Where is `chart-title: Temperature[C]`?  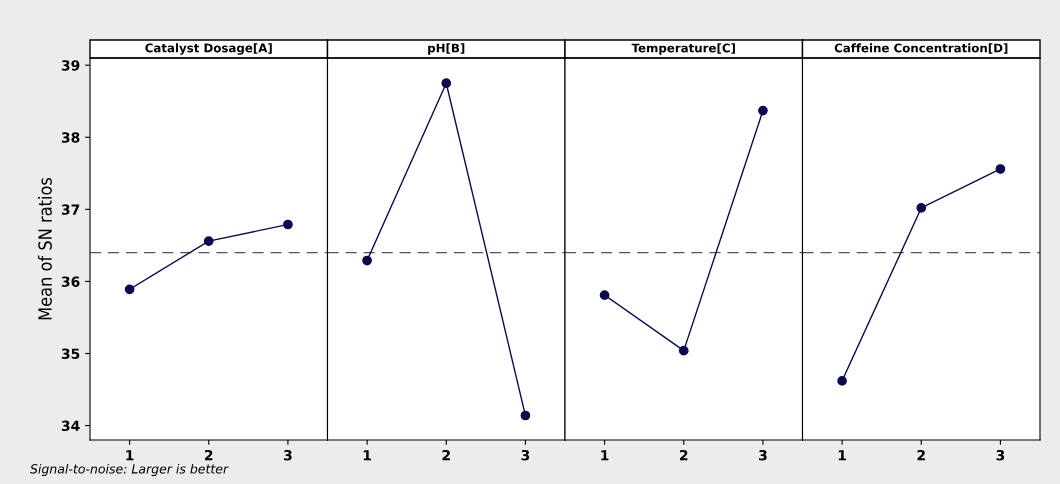
chart-title: Temperature[C] is located at coordinates (683, 49).